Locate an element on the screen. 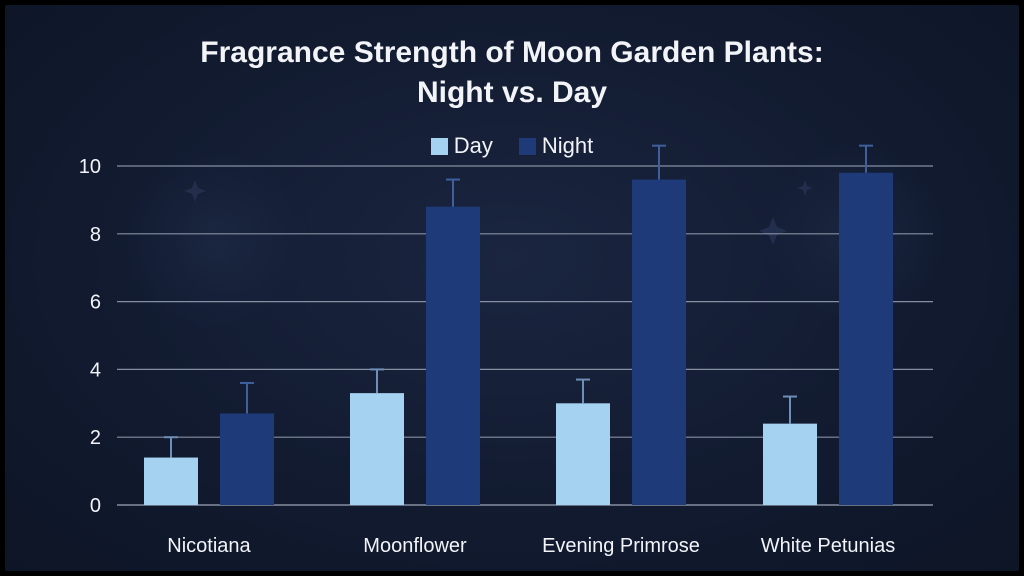 This screenshot has height=576, width=1024. crescent-moon-left-icon is located at coordinates (215, 240).